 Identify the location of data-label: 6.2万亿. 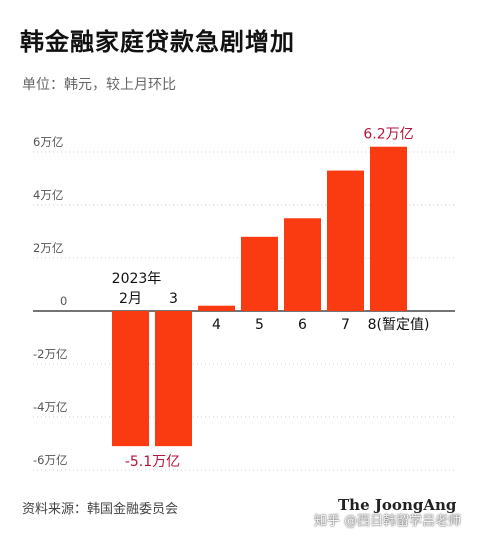
(388, 135).